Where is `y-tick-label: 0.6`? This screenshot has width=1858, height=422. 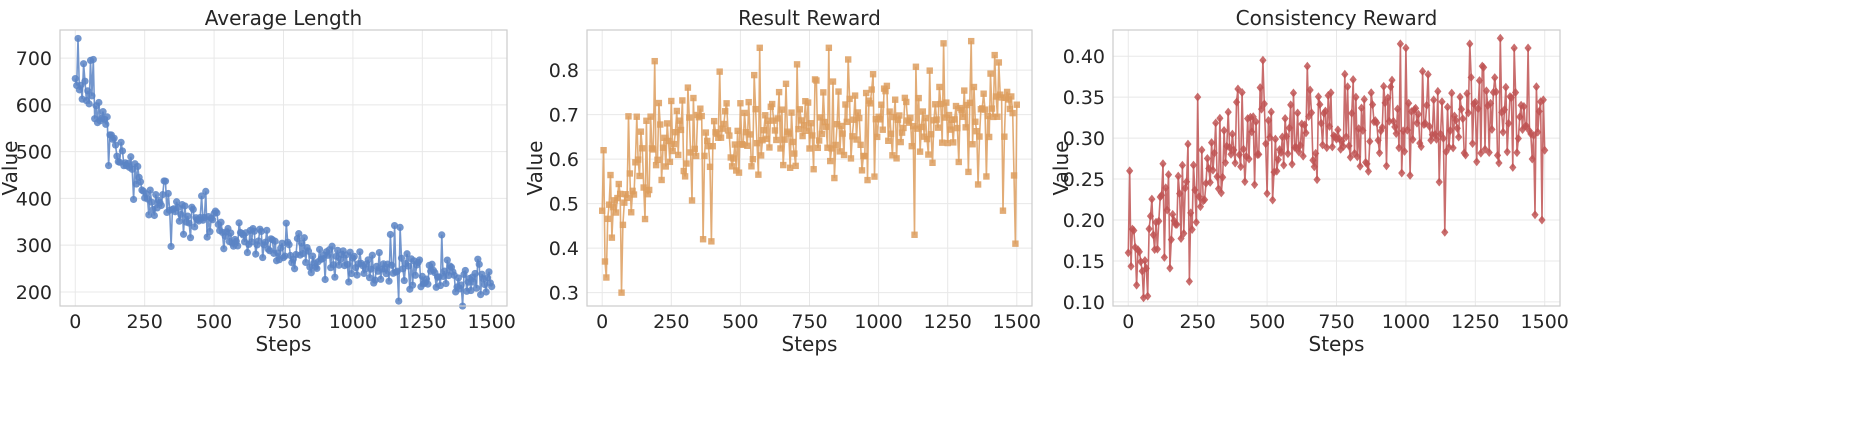 y-tick-label: 0.6 is located at coordinates (564, 160).